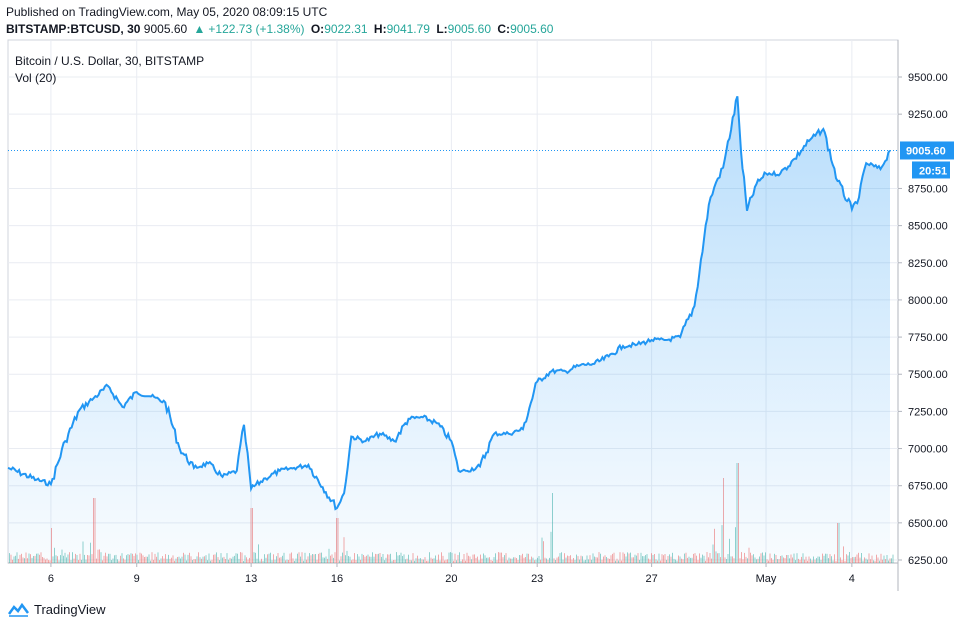  Describe the element at coordinates (256, 29) in the screenshot. I see `price-change: +122.73 (+1.38%)` at that location.